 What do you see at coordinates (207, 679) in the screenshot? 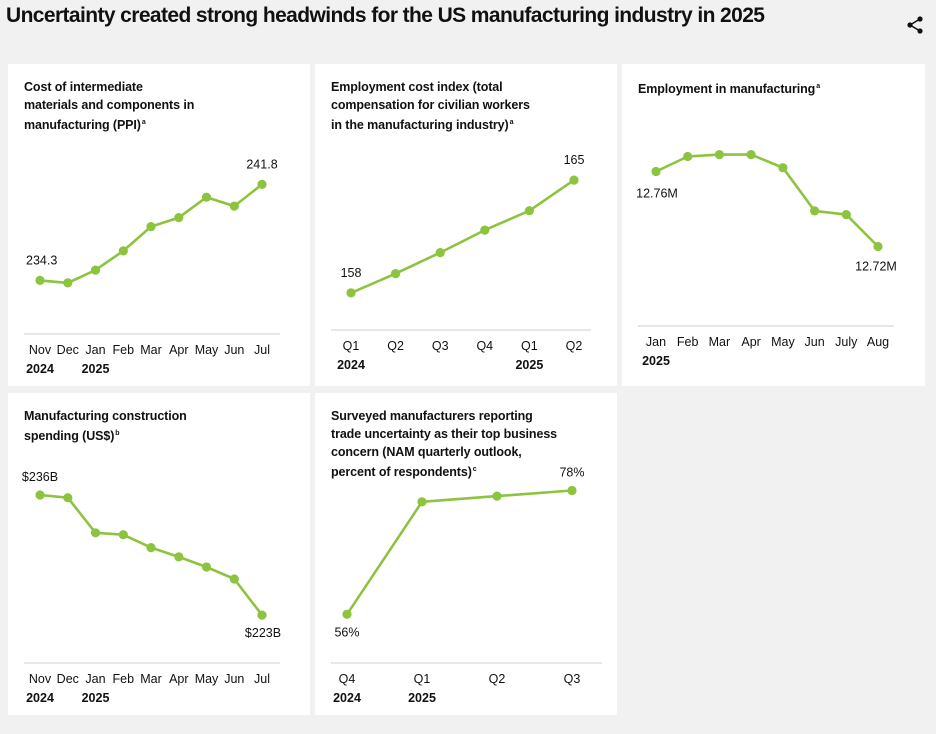
I see `construction-tick-label-6: May` at bounding box center [207, 679].